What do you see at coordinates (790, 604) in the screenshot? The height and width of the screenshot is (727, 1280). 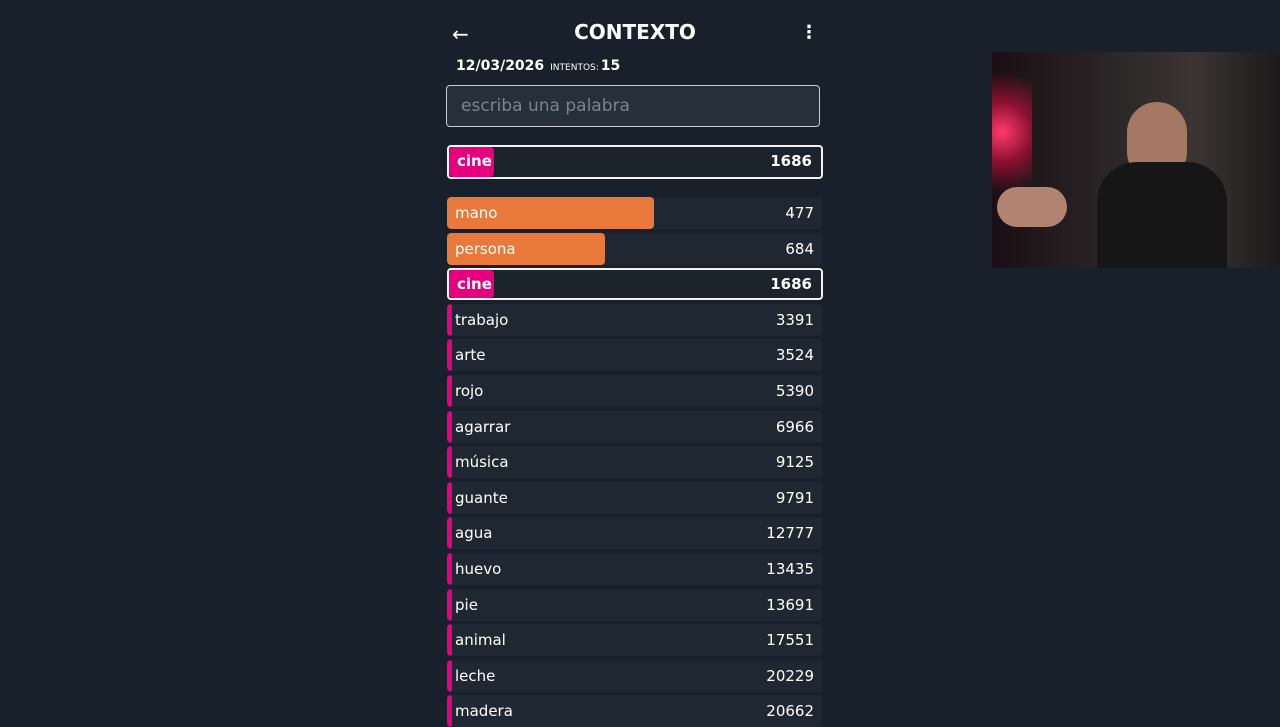 I see `guess-rank: 13691` at bounding box center [790, 604].